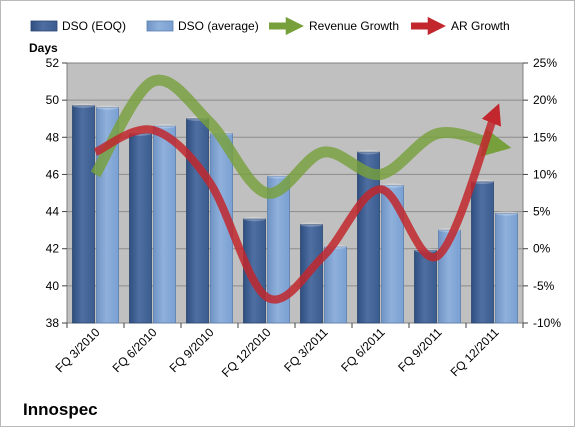 This screenshot has width=575, height=428. I want to click on y-tick-label: 42, so click(53, 249).